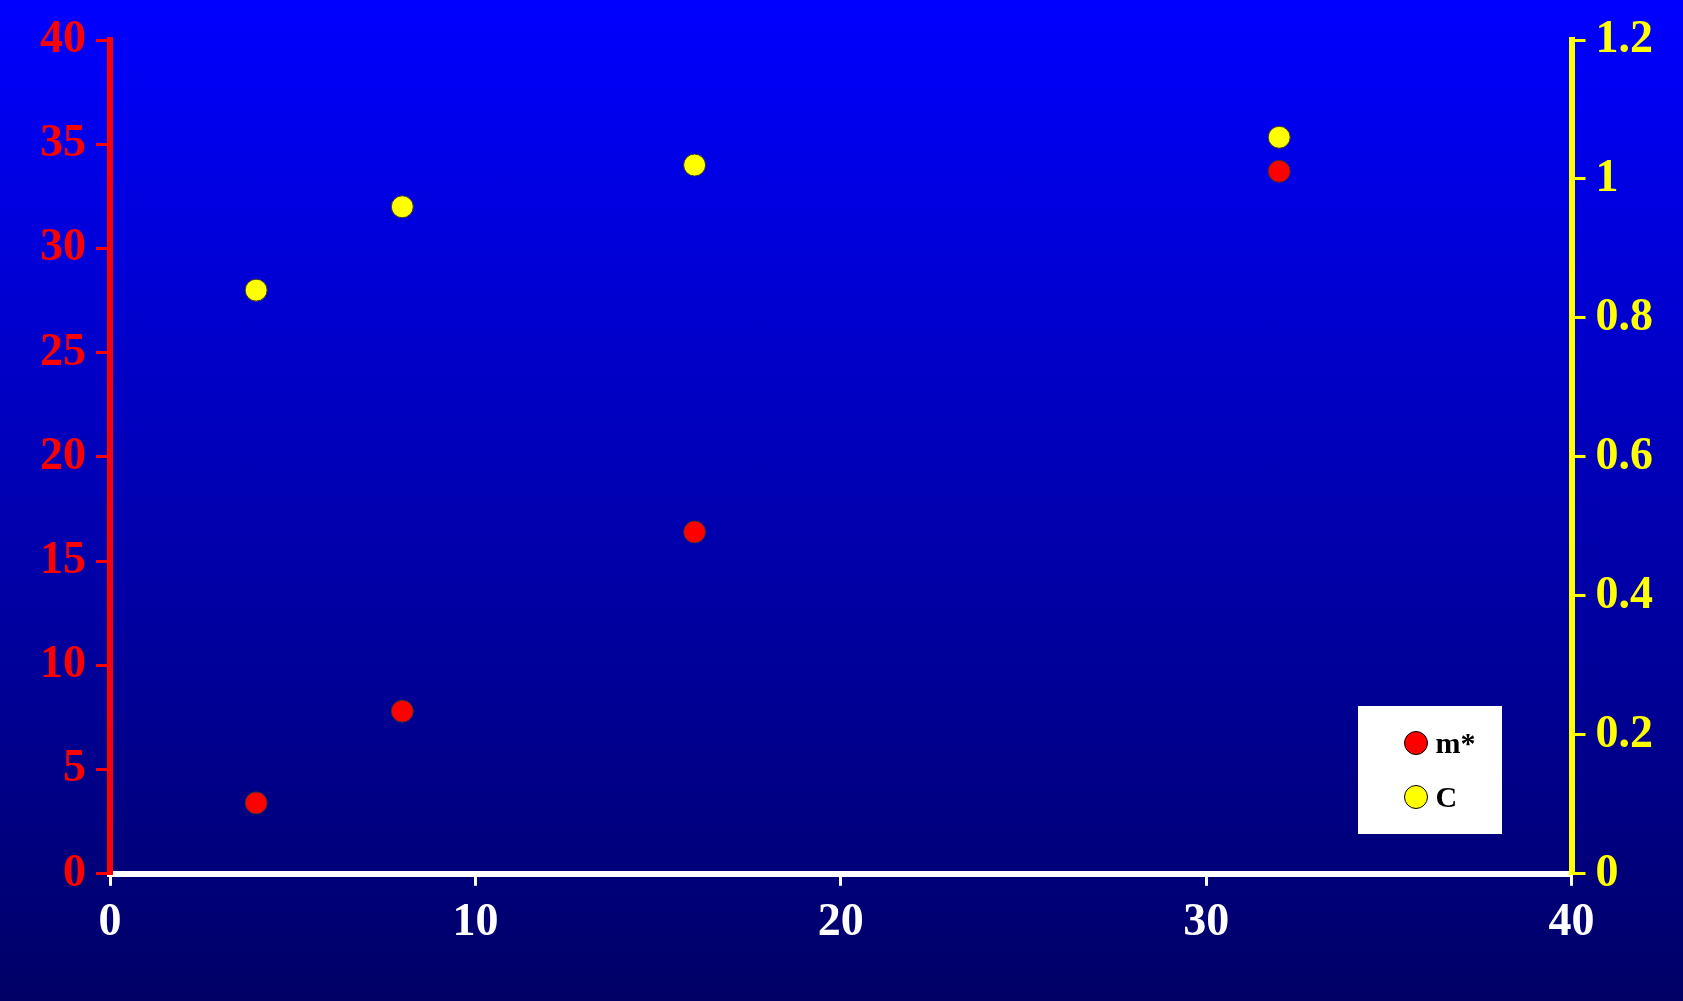 The image size is (1683, 1001). What do you see at coordinates (63, 245) in the screenshot?
I see `y-tick-label: 30` at bounding box center [63, 245].